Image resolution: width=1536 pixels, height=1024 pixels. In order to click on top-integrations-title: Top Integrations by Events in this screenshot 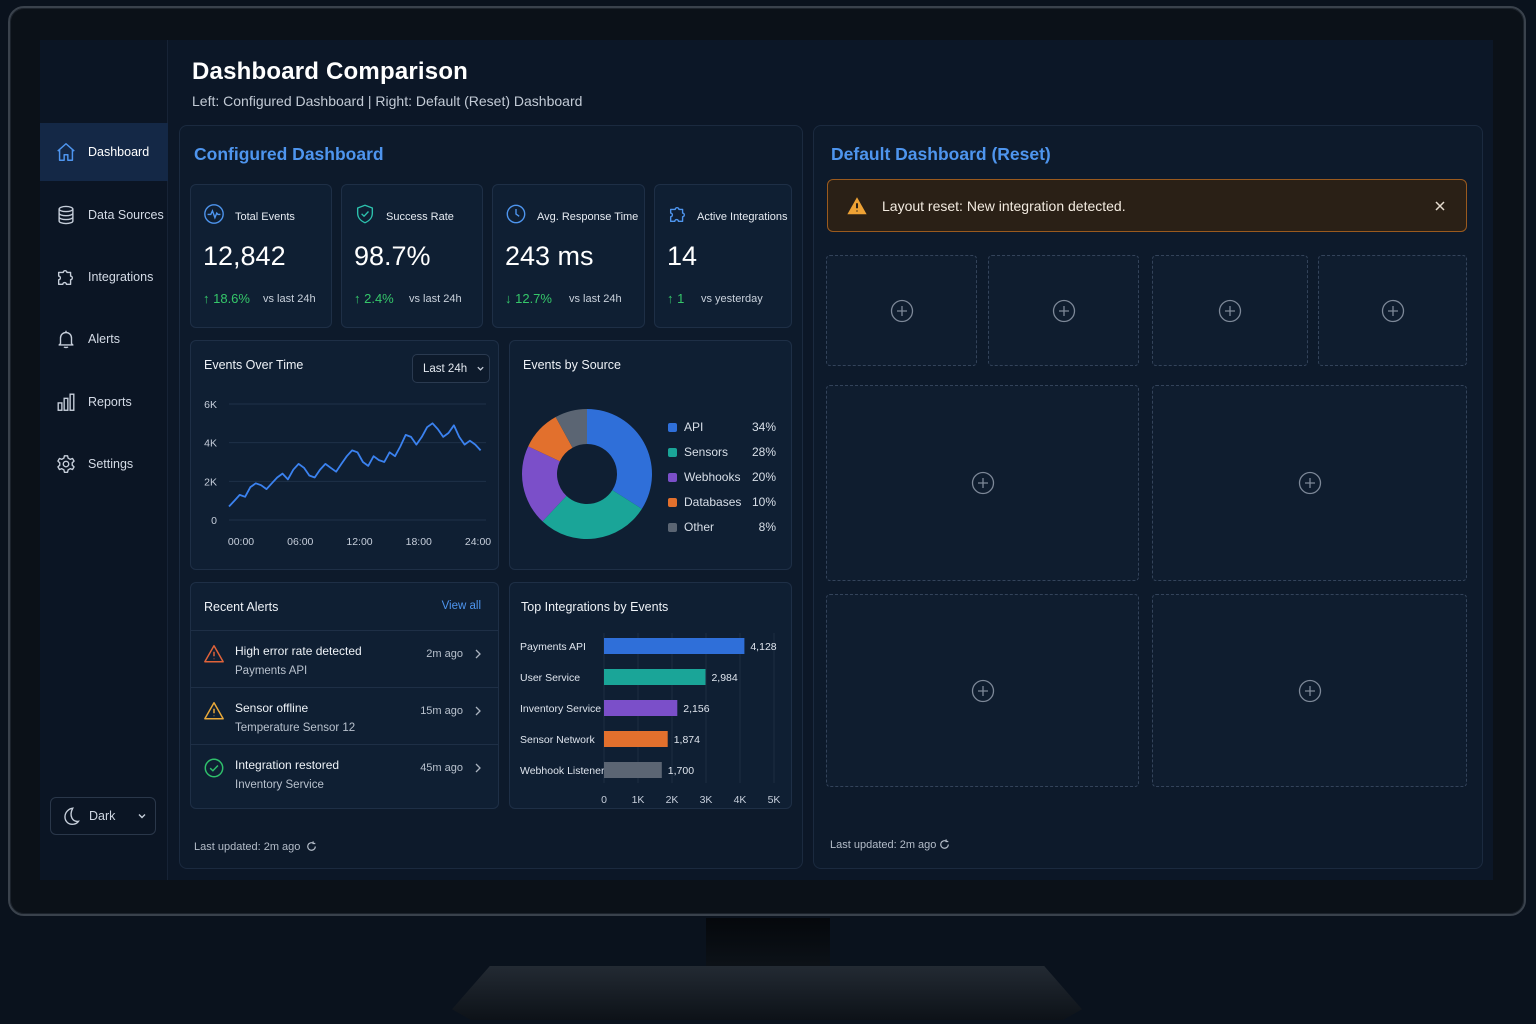, I will do `click(595, 607)`.